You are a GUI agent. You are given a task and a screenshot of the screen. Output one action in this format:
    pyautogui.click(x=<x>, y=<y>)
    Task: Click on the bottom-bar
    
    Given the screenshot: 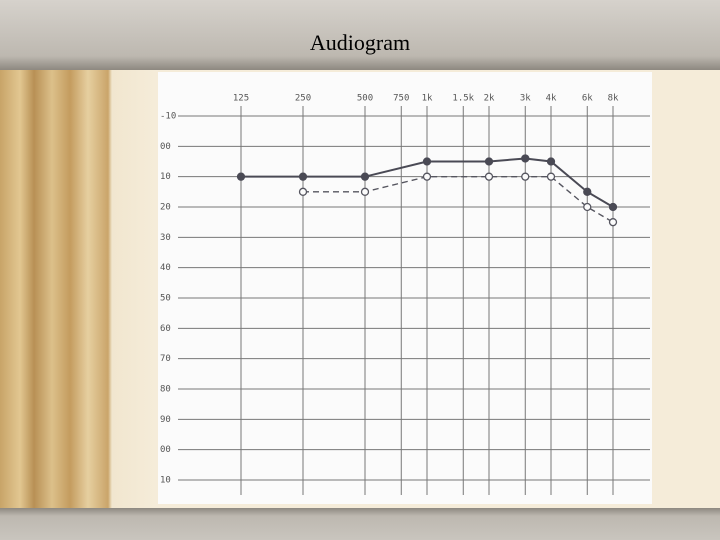 What is the action you would take?
    pyautogui.click(x=360, y=524)
    